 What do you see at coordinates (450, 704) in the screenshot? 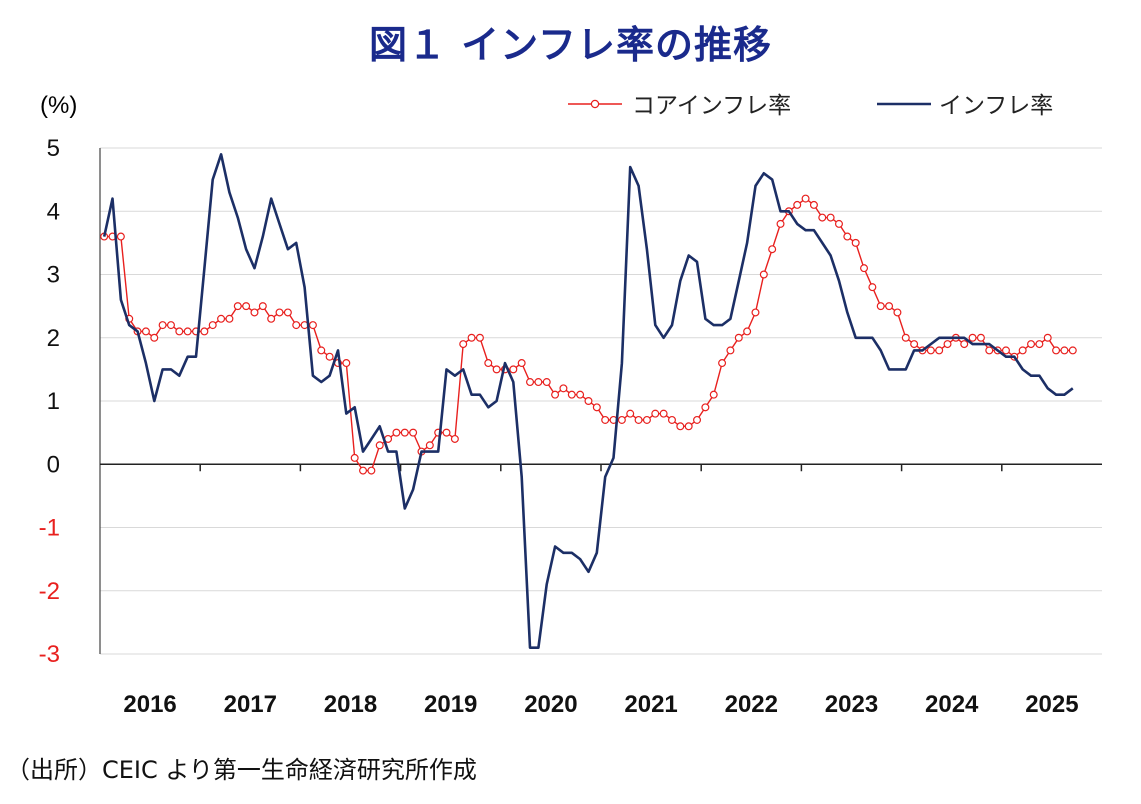
I see `x-tick-label: 2019` at bounding box center [450, 704].